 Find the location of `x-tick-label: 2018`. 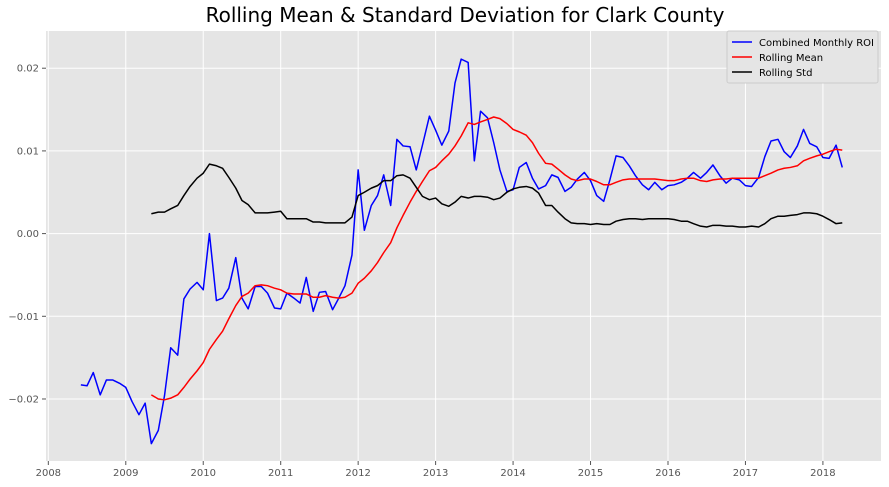

x-tick-label: 2018 is located at coordinates (822, 473).